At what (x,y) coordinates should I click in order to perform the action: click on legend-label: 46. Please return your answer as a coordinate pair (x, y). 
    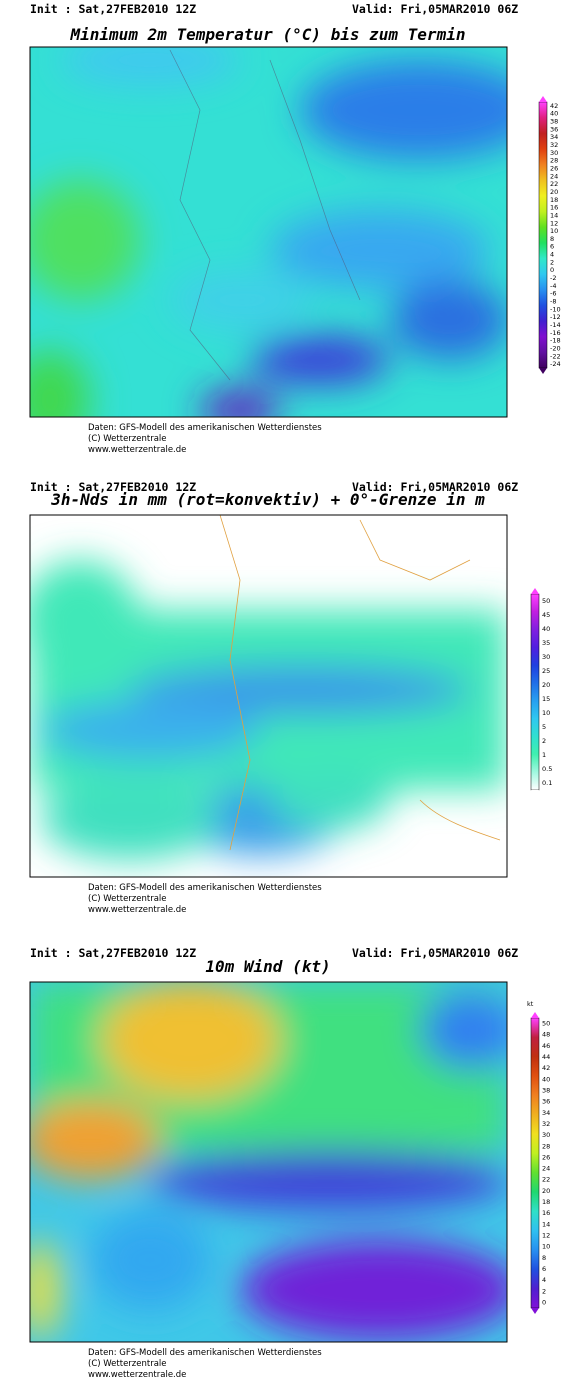
    Looking at the image, I should click on (546, 1046).